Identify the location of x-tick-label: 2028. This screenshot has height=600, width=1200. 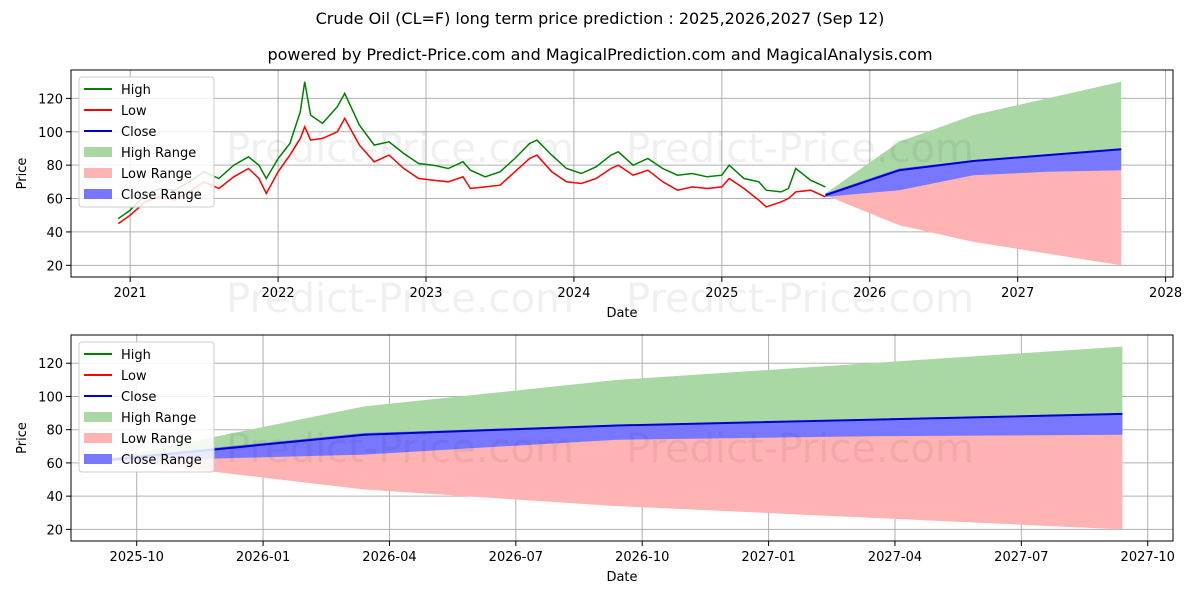
(1165, 293).